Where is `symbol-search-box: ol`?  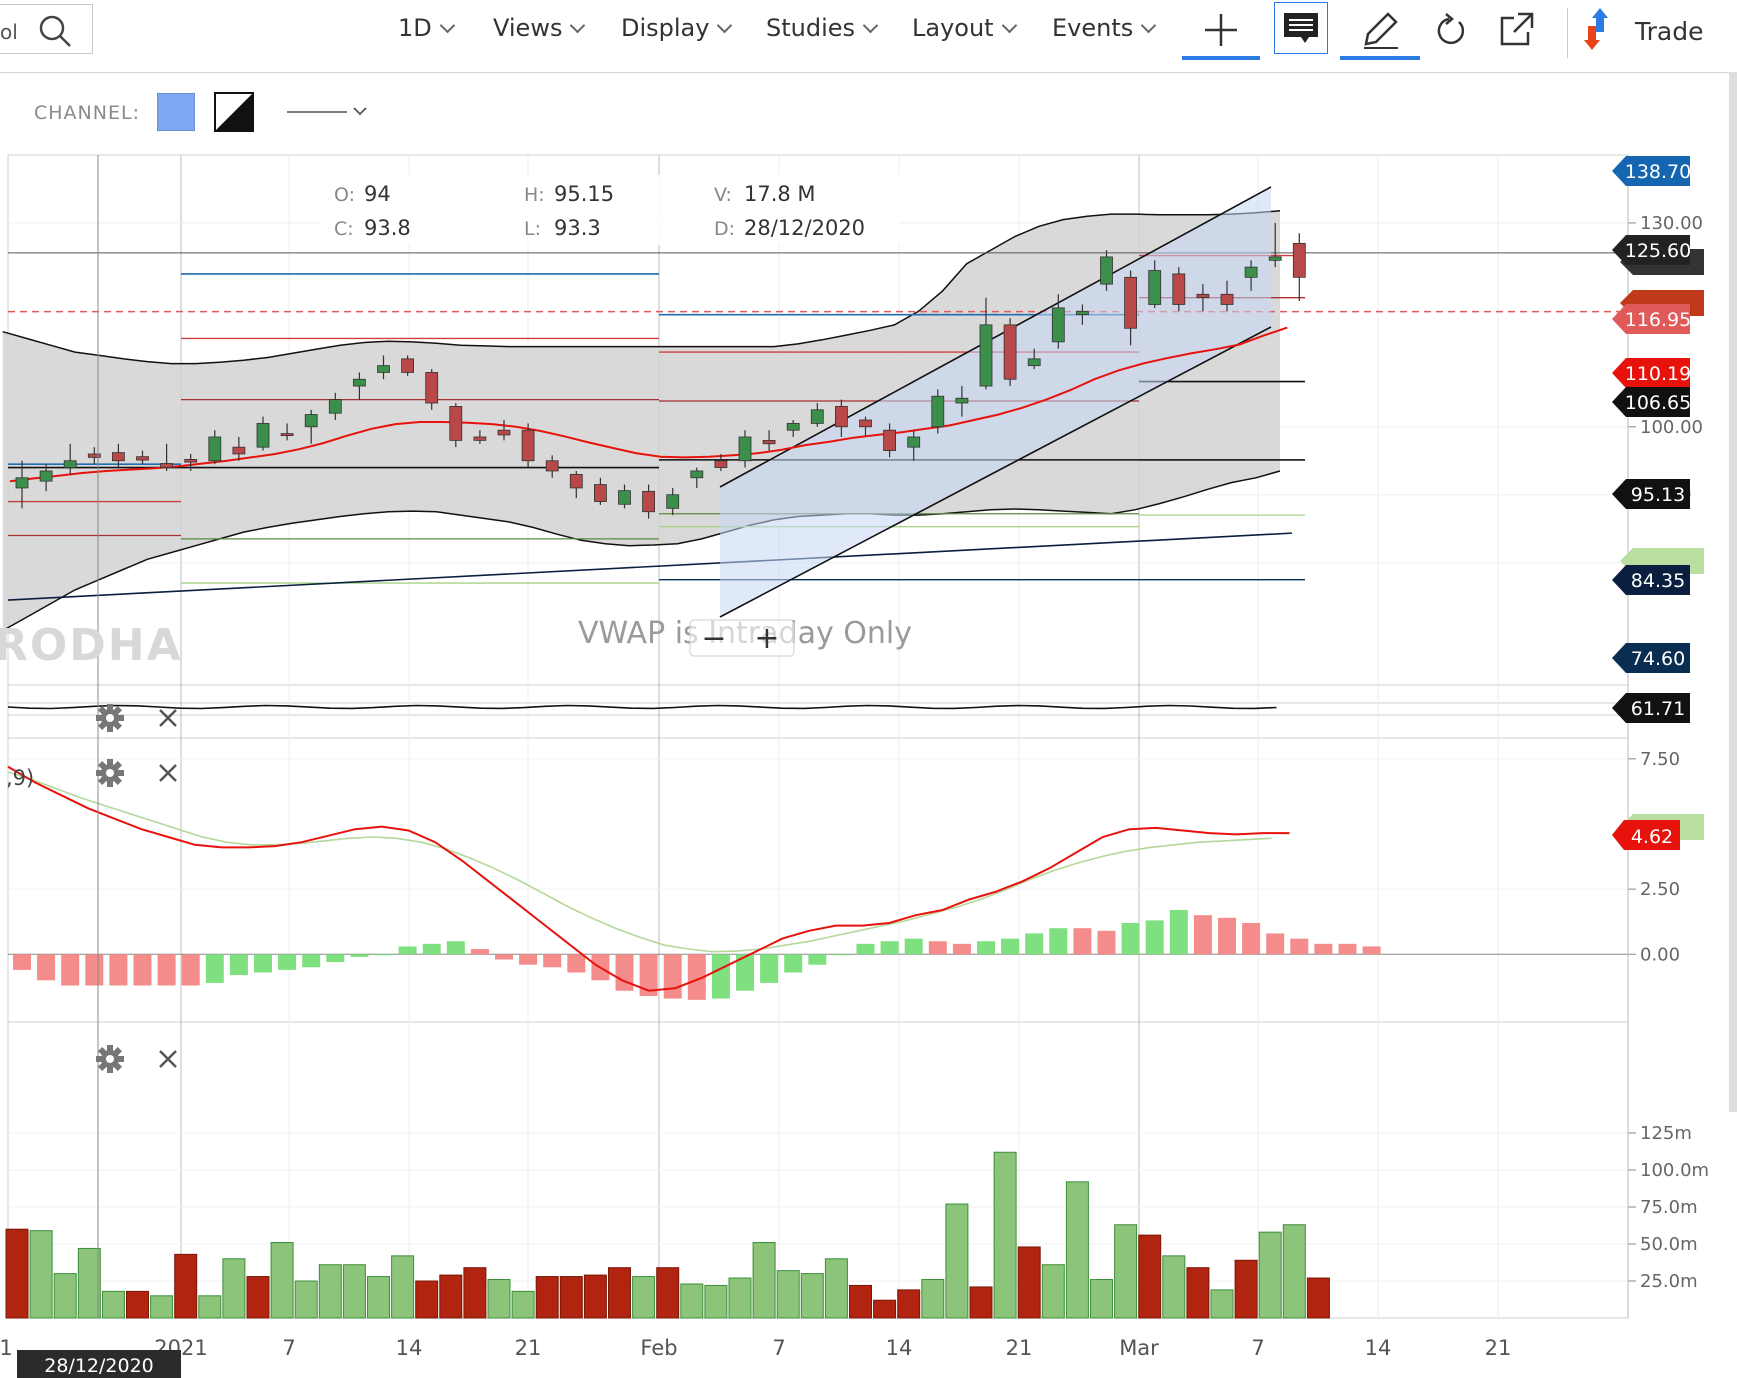 symbol-search-box: ol is located at coordinates (46, 29).